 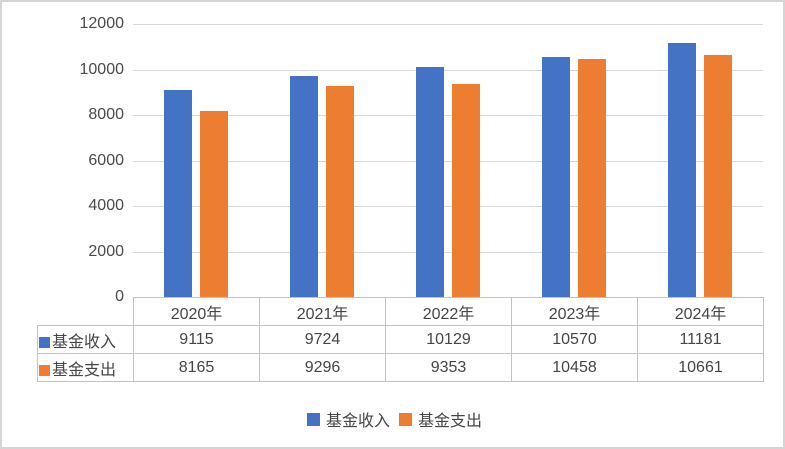 I want to click on y-tick-label: 10000, so click(x=102, y=69).